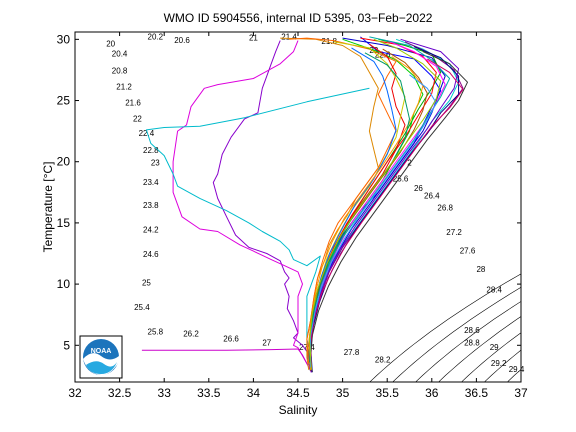 The image size is (576, 432). I want to click on contour-label-19: 26.2, so click(191, 334).